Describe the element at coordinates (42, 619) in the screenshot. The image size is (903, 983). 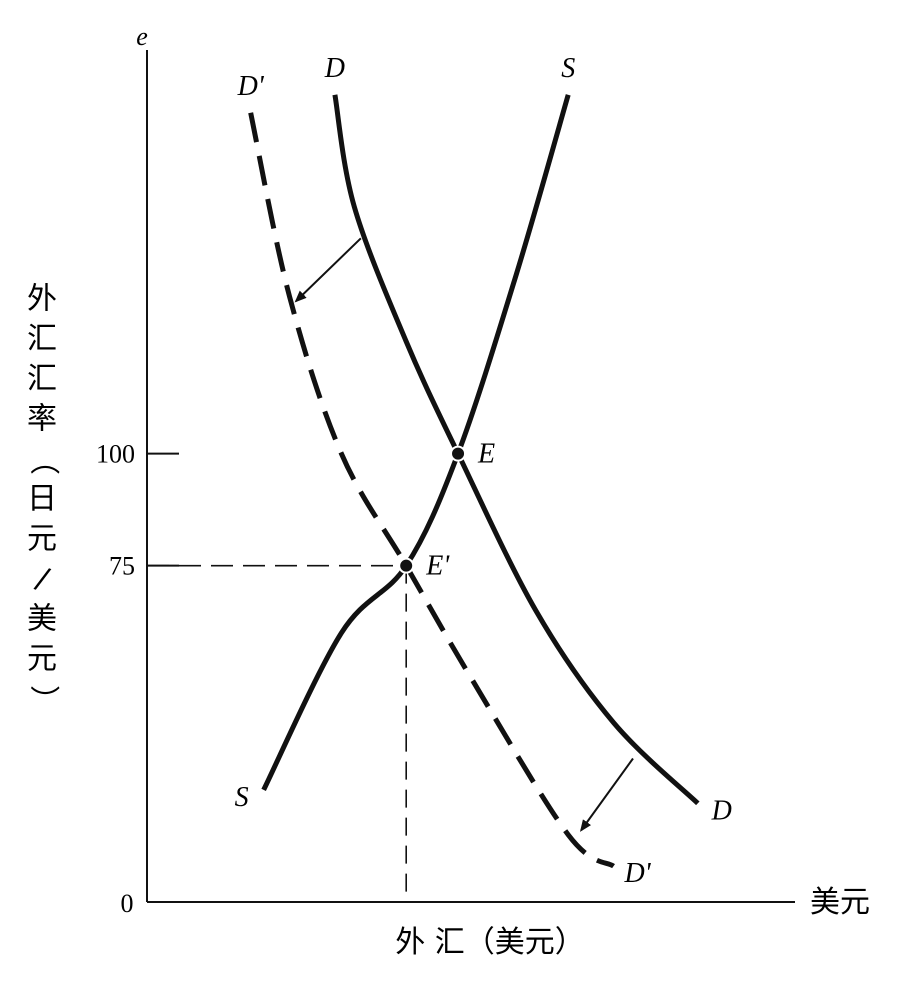
I see `y-axis-label-char: 美` at that location.